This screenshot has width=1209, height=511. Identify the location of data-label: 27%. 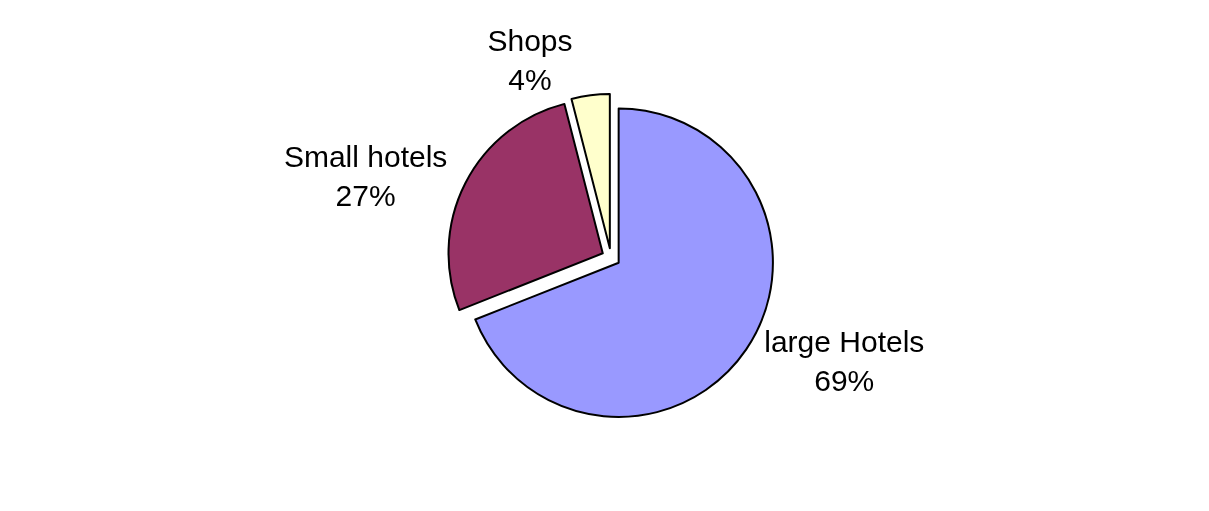
(365, 195).